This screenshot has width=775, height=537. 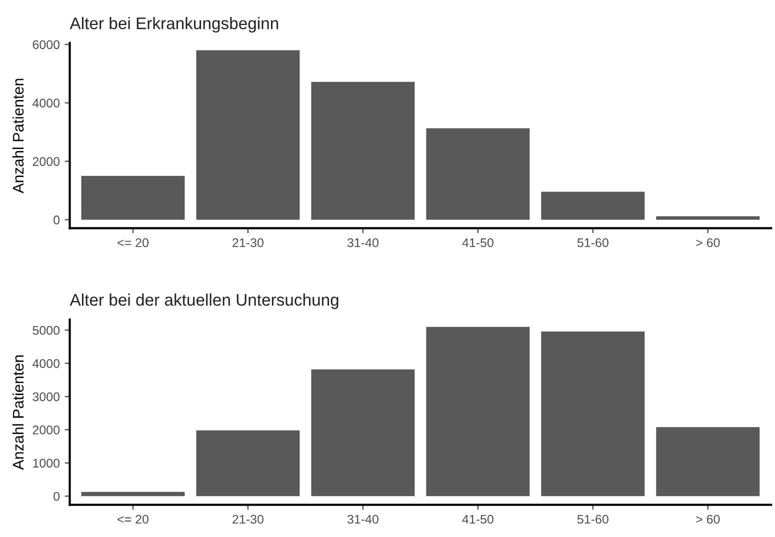 What do you see at coordinates (46, 45) in the screenshot?
I see `y-tick-label: 6000` at bounding box center [46, 45].